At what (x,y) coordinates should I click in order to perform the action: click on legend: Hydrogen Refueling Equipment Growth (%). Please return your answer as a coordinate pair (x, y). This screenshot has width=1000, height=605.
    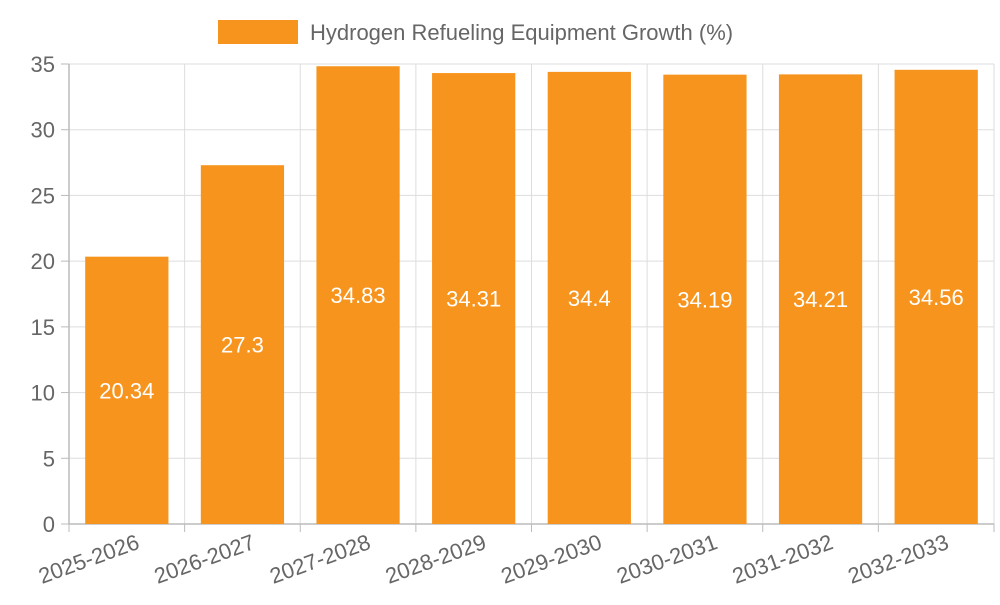
    Looking at the image, I should click on (475, 32).